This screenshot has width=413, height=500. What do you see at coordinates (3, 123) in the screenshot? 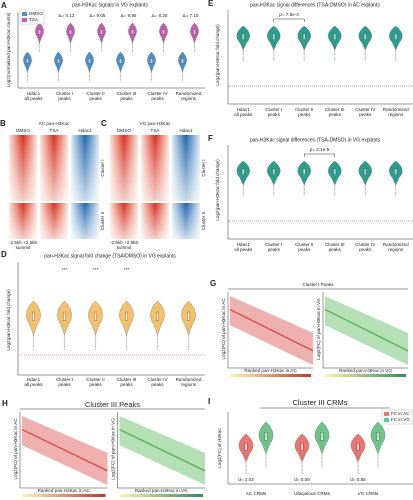
I see `panel-letter: B` at bounding box center [3, 123].